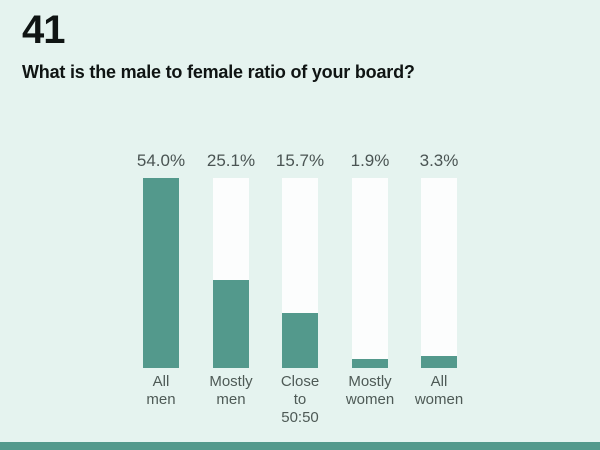 The height and width of the screenshot is (450, 600). Describe the element at coordinates (161, 160) in the screenshot. I see `bar-value-label: 54.0%` at that location.